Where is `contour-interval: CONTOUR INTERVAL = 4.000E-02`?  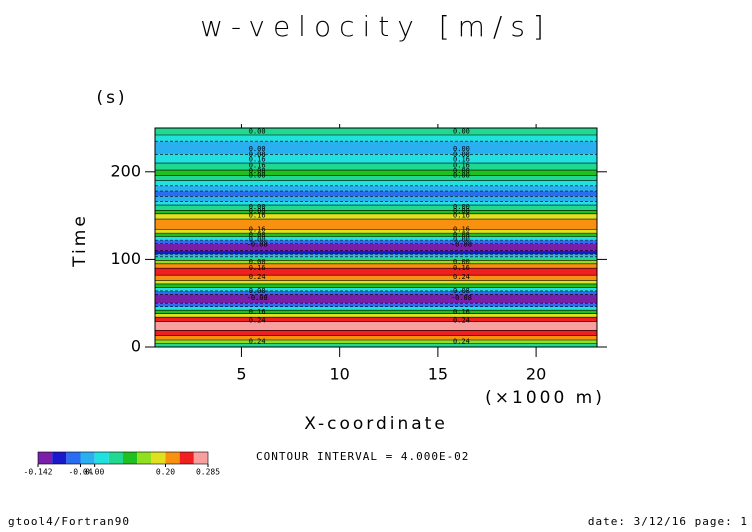 contour-interval: CONTOUR INTERVAL = 4.000E-02 is located at coordinates (362, 456).